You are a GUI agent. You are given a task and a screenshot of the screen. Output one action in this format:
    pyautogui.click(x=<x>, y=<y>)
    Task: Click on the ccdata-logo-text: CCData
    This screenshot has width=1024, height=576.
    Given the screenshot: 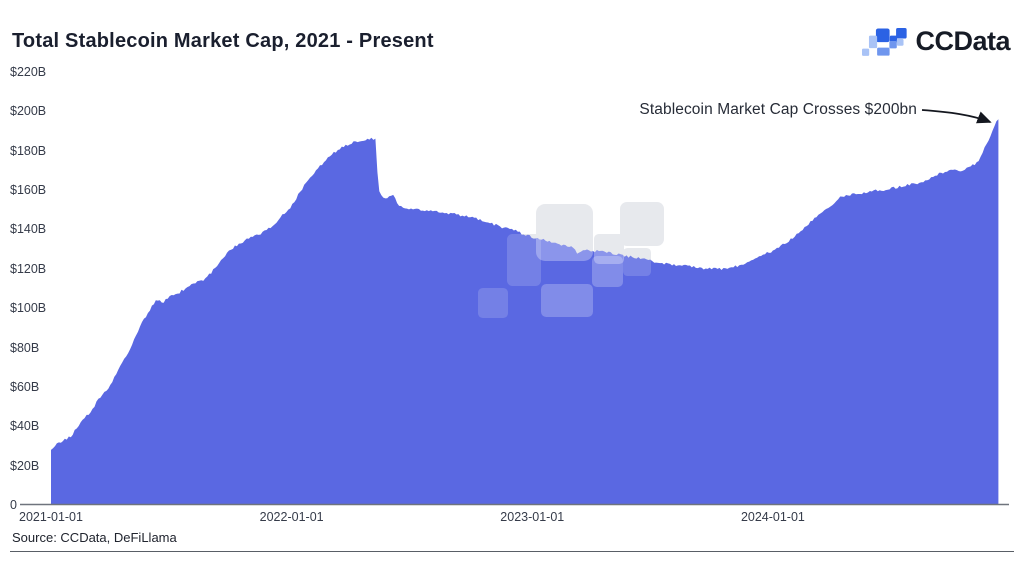 What is the action you would take?
    pyautogui.click(x=962, y=41)
    